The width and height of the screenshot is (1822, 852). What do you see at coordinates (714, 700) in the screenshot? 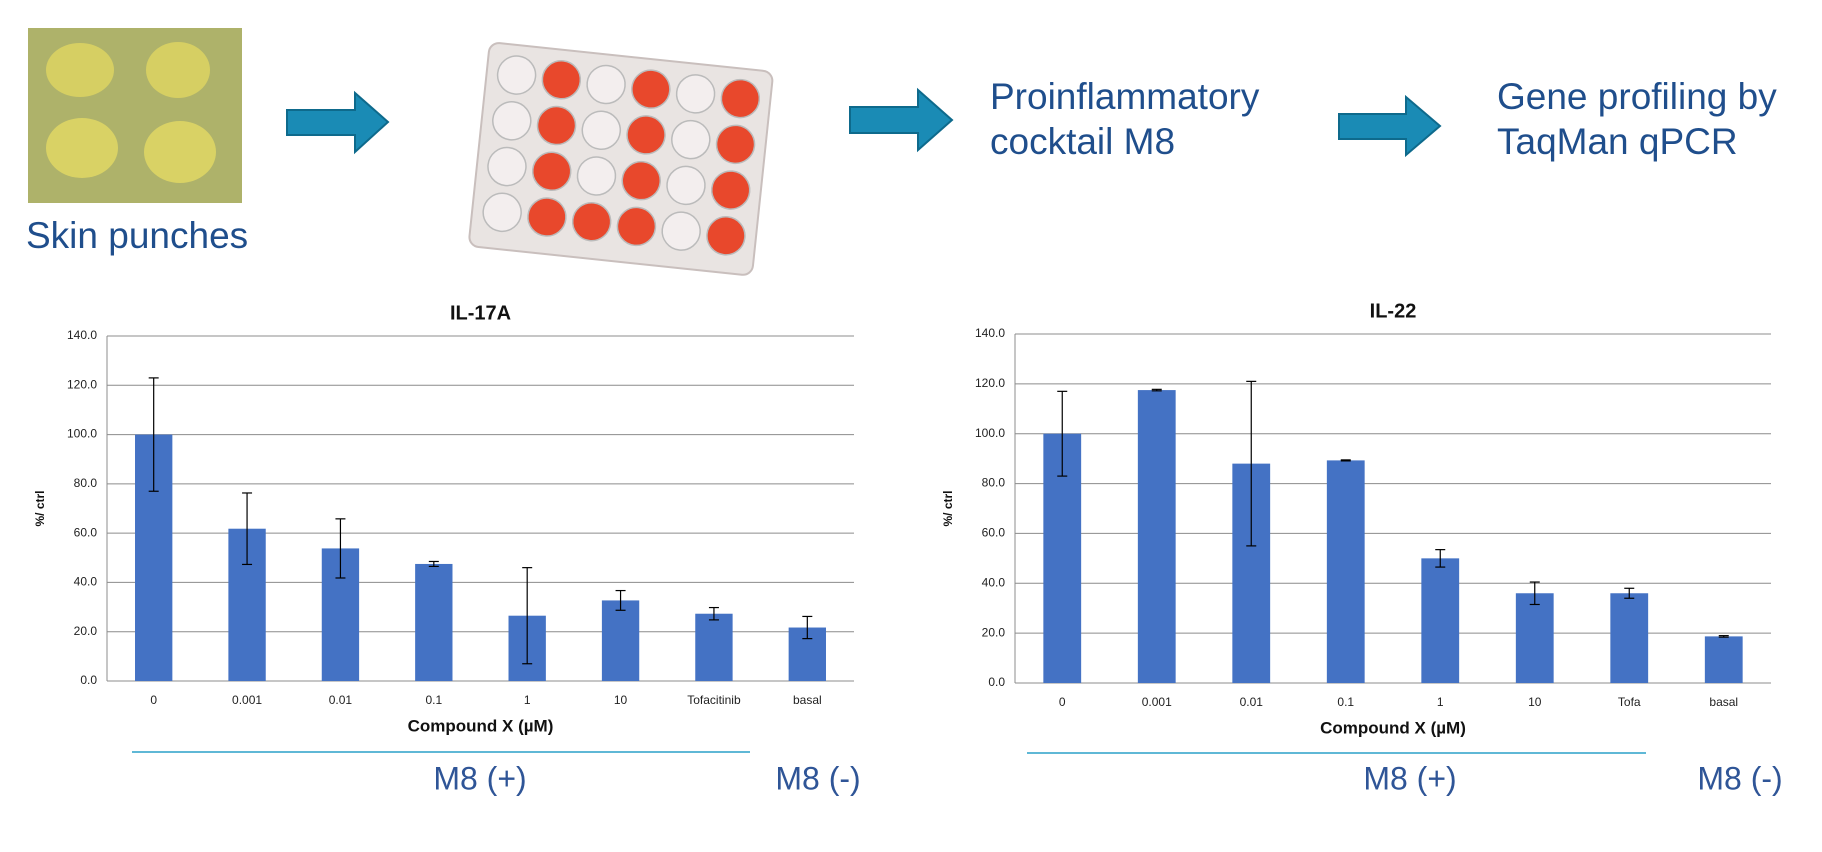
I see `x-tick-label: Tofacitinib` at bounding box center [714, 700].